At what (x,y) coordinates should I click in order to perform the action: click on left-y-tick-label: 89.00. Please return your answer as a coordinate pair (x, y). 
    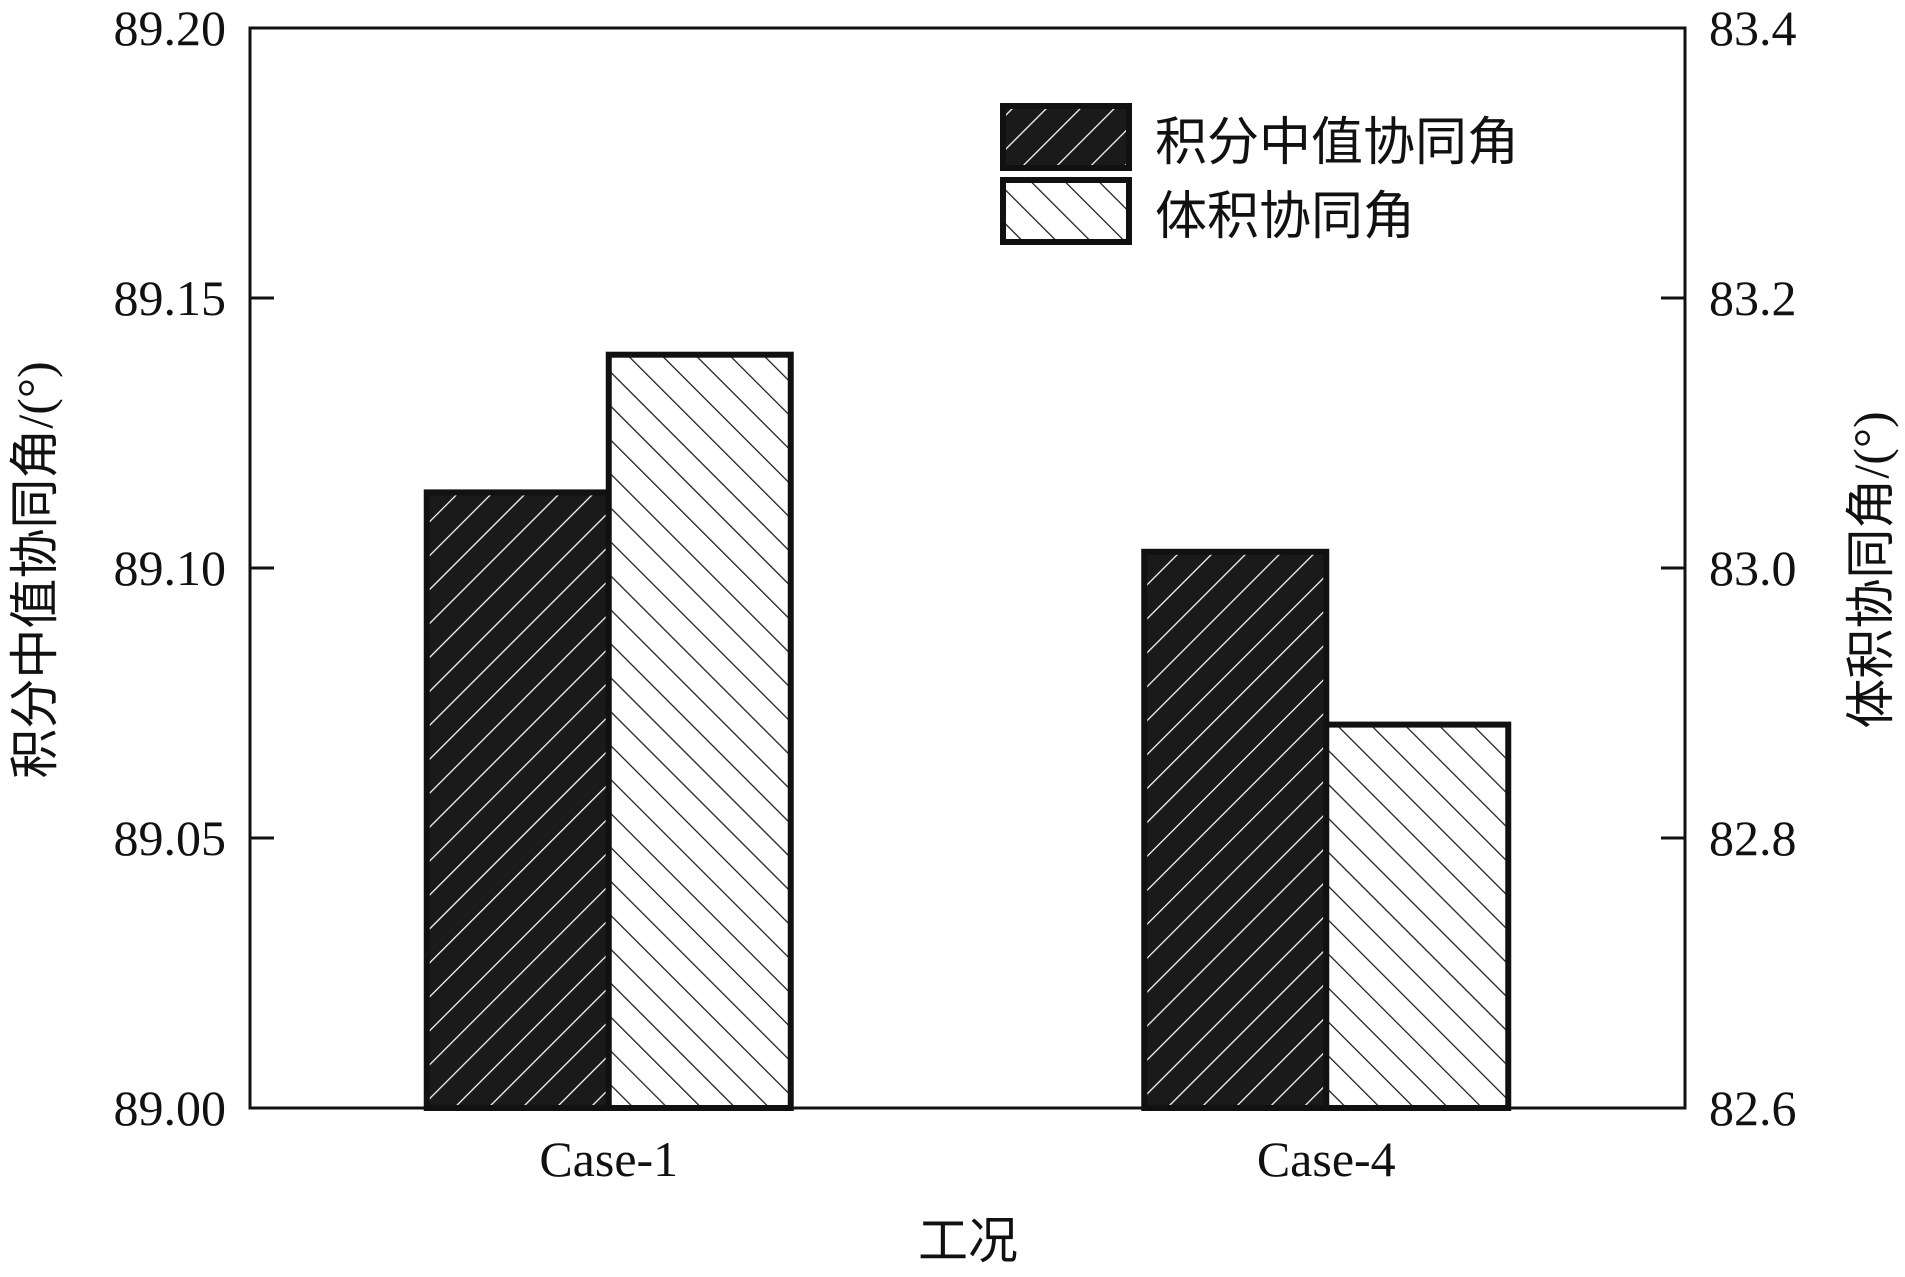
    Looking at the image, I should click on (170, 1108).